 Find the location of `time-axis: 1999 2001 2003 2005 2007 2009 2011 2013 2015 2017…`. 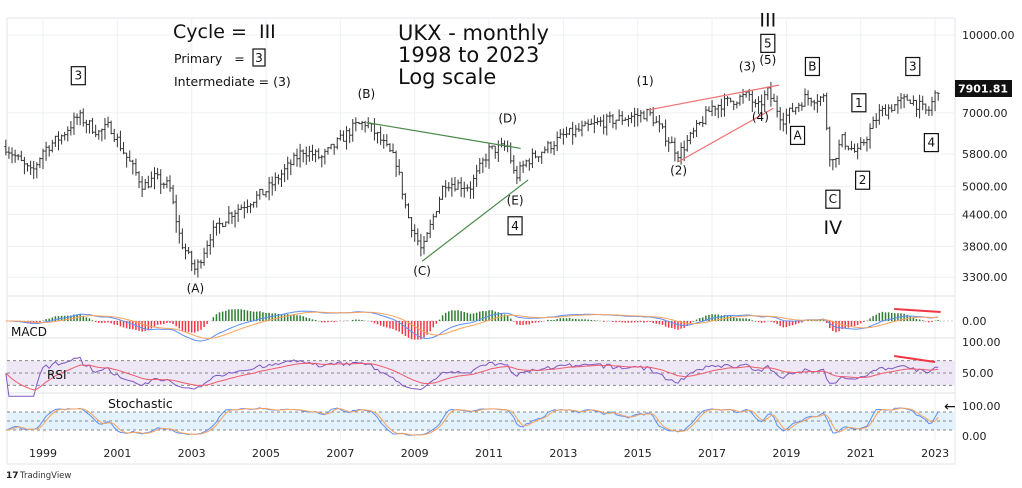

time-axis: 1999 2001 2003 2005 2007 2009 2011 2013 2015 2017… is located at coordinates (489, 453).